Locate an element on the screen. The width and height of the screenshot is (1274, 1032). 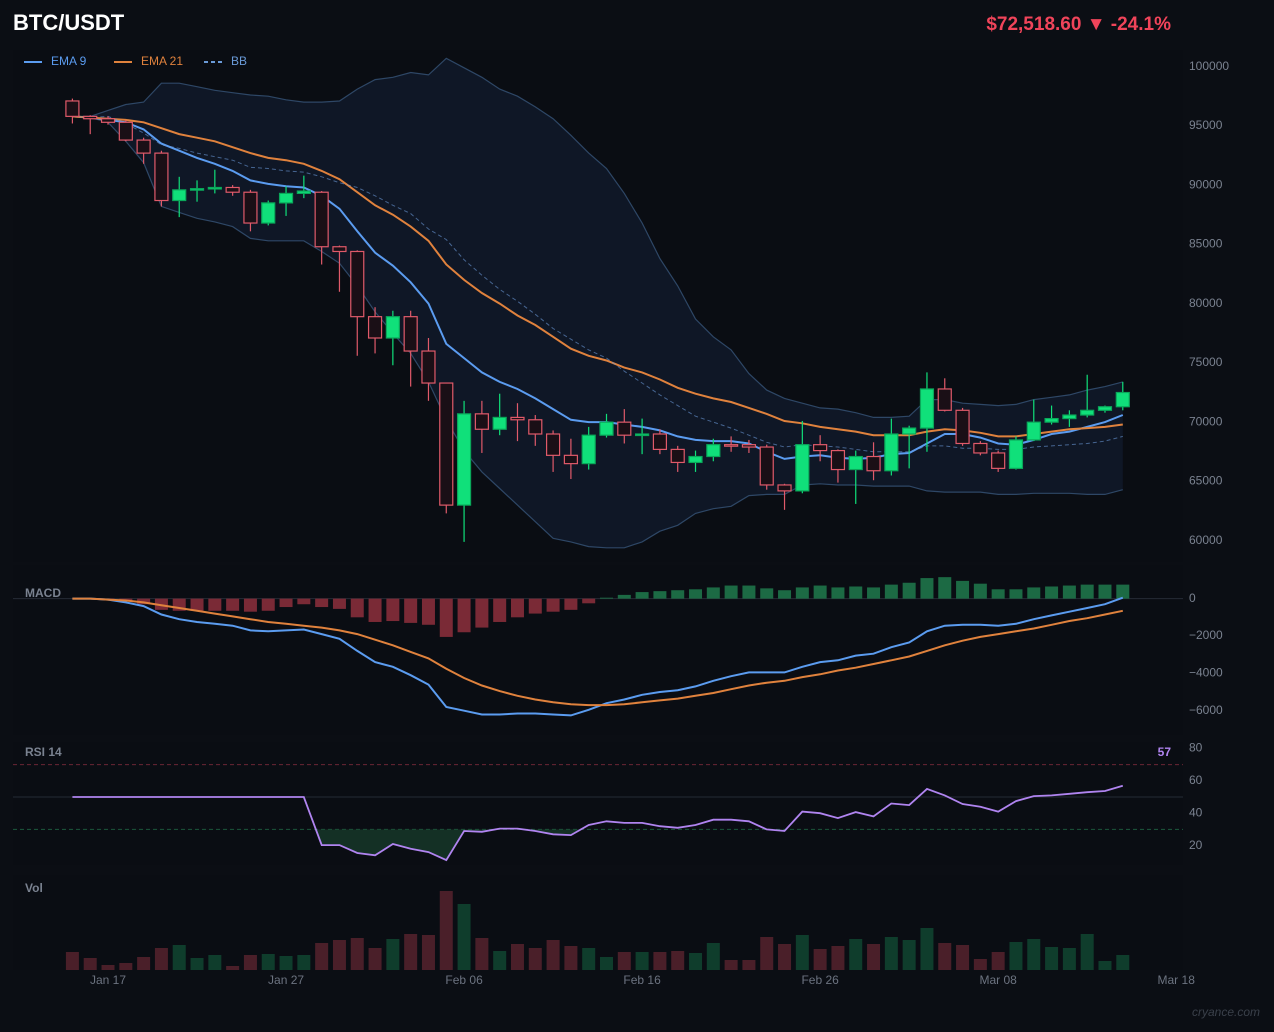
x-tick-label: Feb 16 is located at coordinates (642, 980).